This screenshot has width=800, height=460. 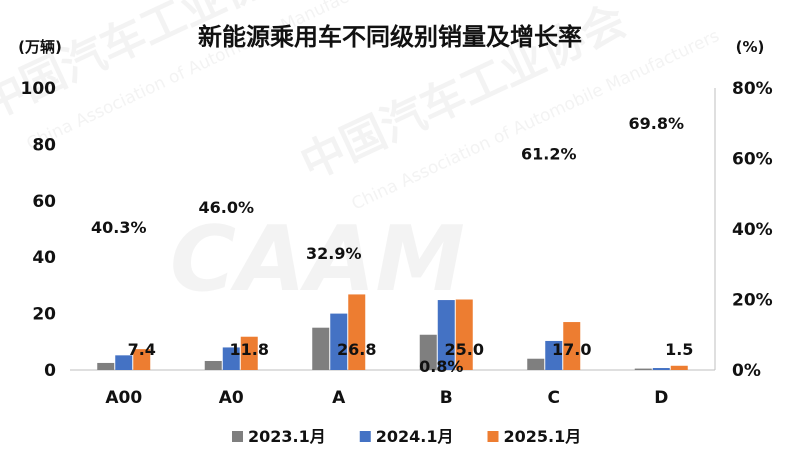 What do you see at coordinates (661, 398) in the screenshot?
I see `category-label: D` at bounding box center [661, 398].